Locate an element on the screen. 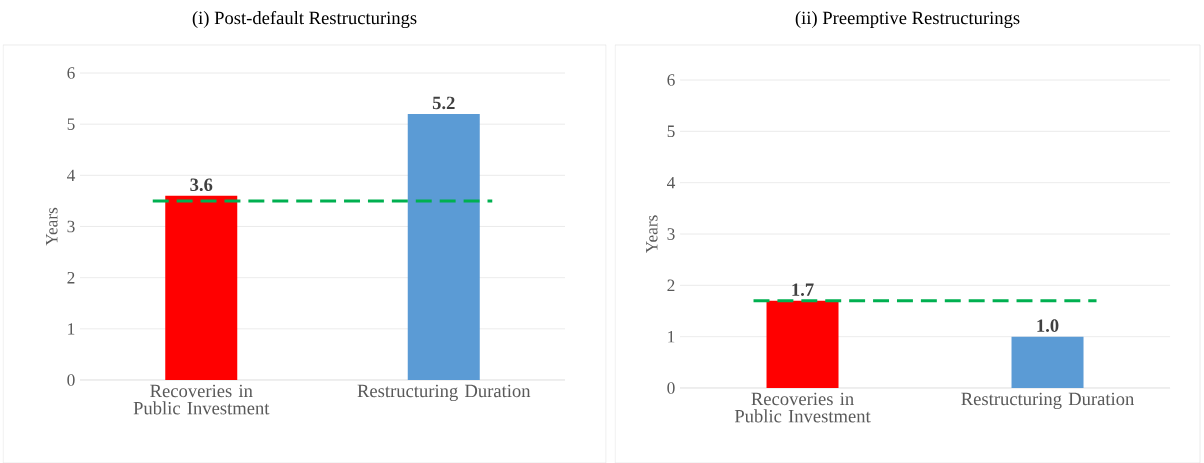  data-label: 3.6 is located at coordinates (201, 184).